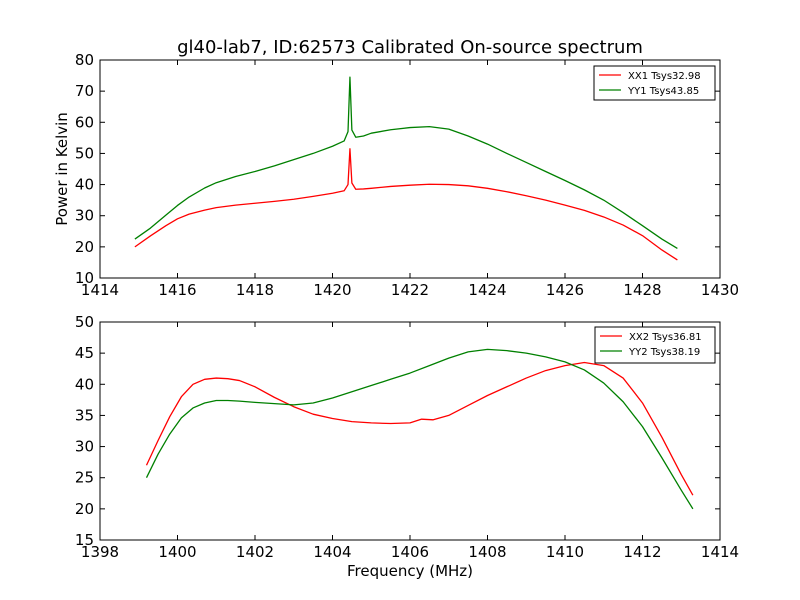 The image size is (800, 600). Describe the element at coordinates (84, 122) in the screenshot. I see `top-y-tick-label: 60` at that location.